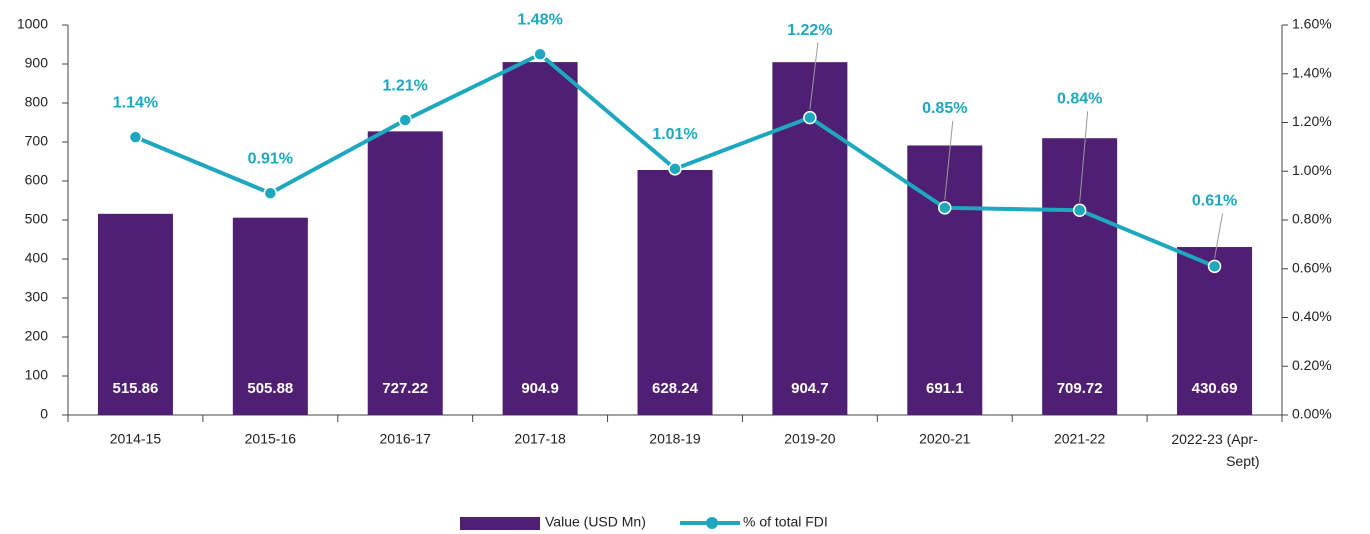 This screenshot has width=1370, height=534. Describe the element at coordinates (944, 108) in the screenshot. I see `line-value-label: 0.85%` at that location.